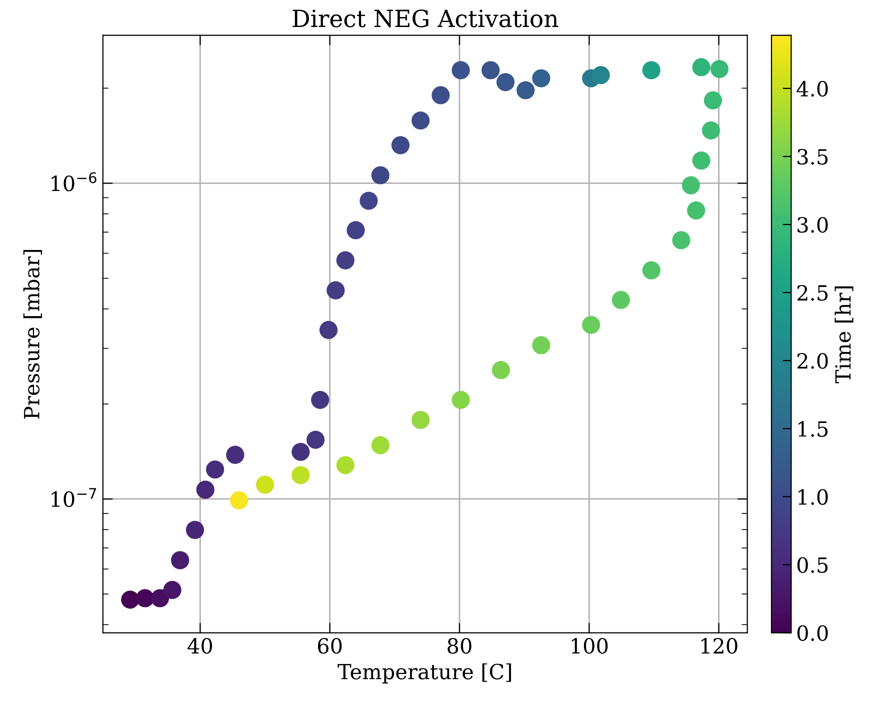 This screenshot has width=895, height=707. I want to click on x-tick-label: 100, so click(590, 646).